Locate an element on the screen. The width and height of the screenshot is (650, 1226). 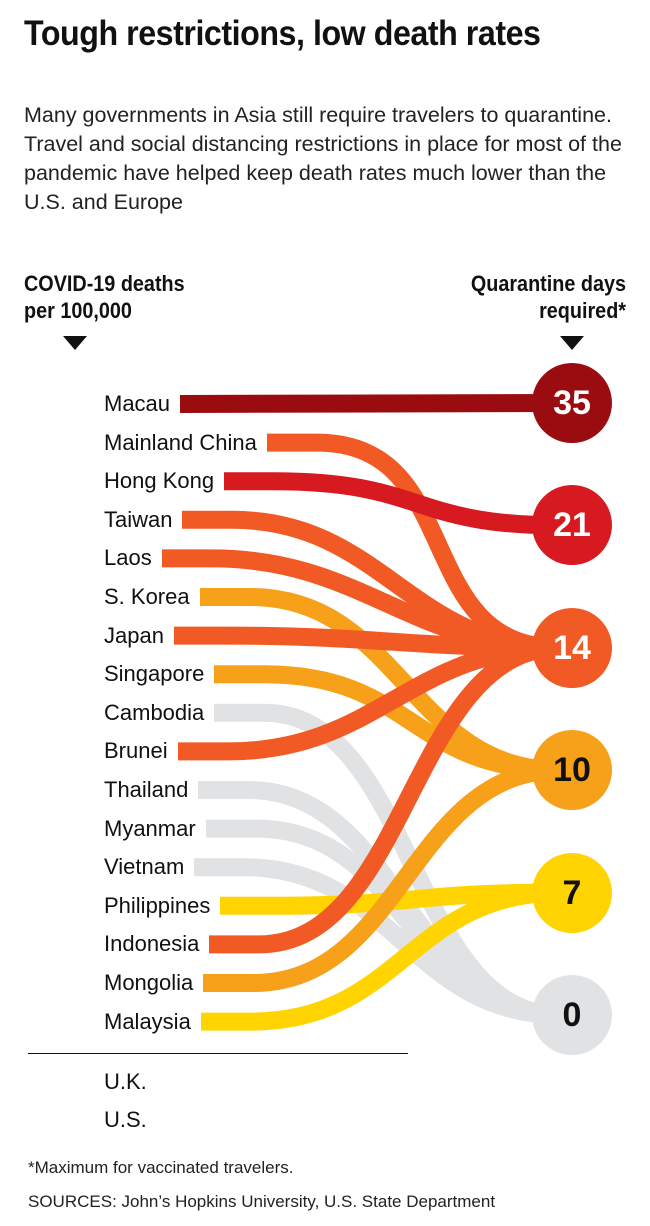
country-label: Laos is located at coordinates (128, 558).